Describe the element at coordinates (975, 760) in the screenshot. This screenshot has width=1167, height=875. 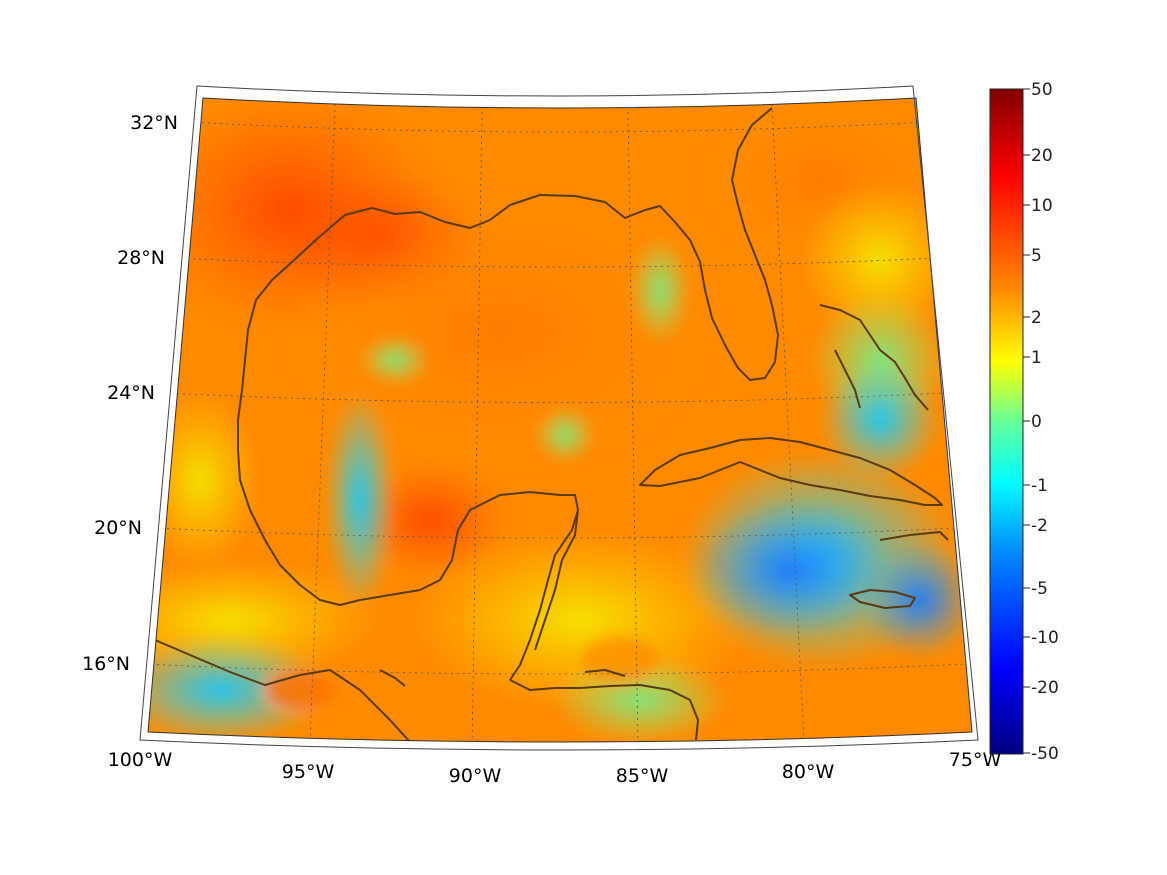
I see `lon-label-75w: 75°W` at that location.